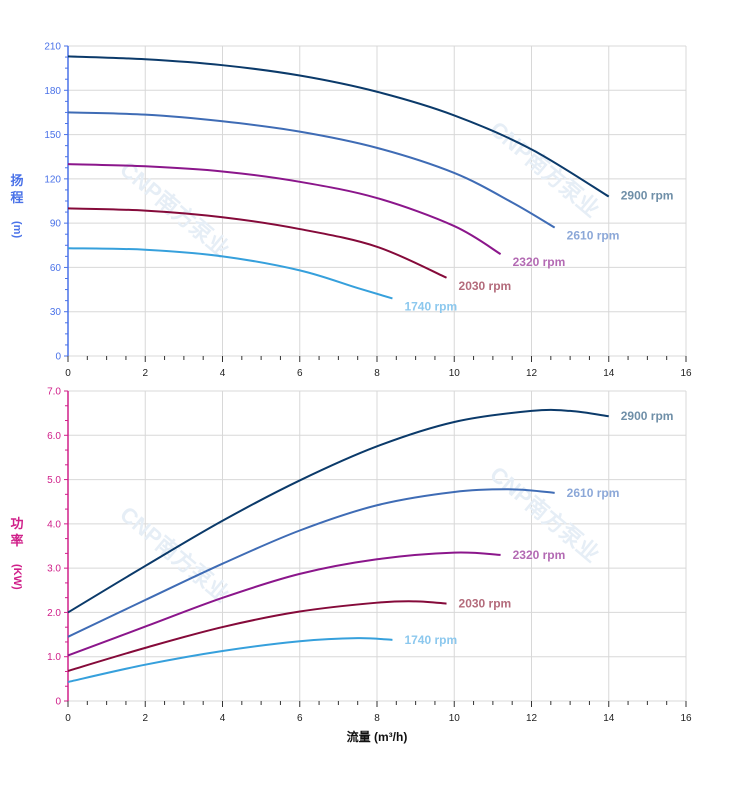 This screenshot has width=752, height=797. What do you see at coordinates (16, 197) in the screenshot?
I see `y-axis-title-char: 程` at bounding box center [16, 197].